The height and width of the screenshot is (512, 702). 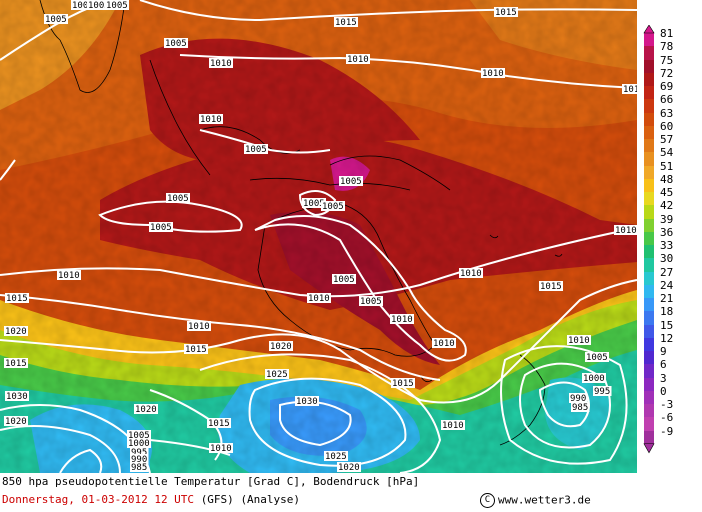 What do you see at coordinates (667, 33) in the screenshot?
I see `legend-tick-label: 81` at bounding box center [667, 33].